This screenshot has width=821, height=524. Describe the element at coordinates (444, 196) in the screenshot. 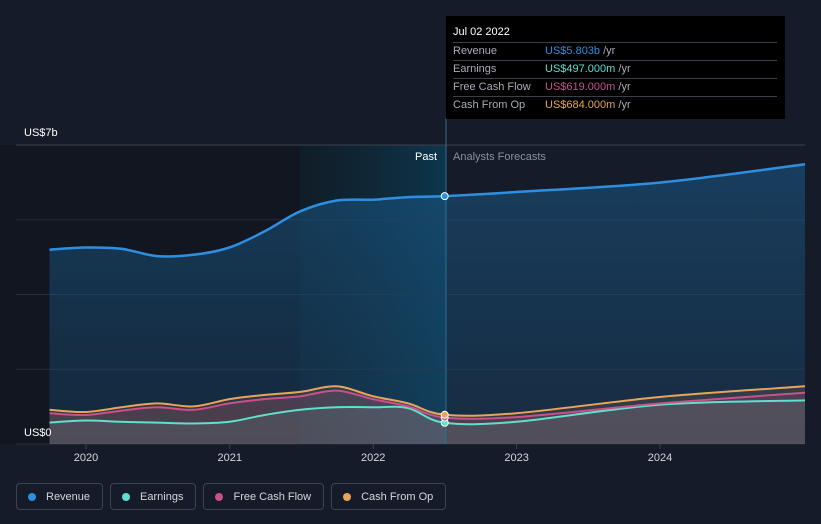

I see `revenue-marker` at that location.